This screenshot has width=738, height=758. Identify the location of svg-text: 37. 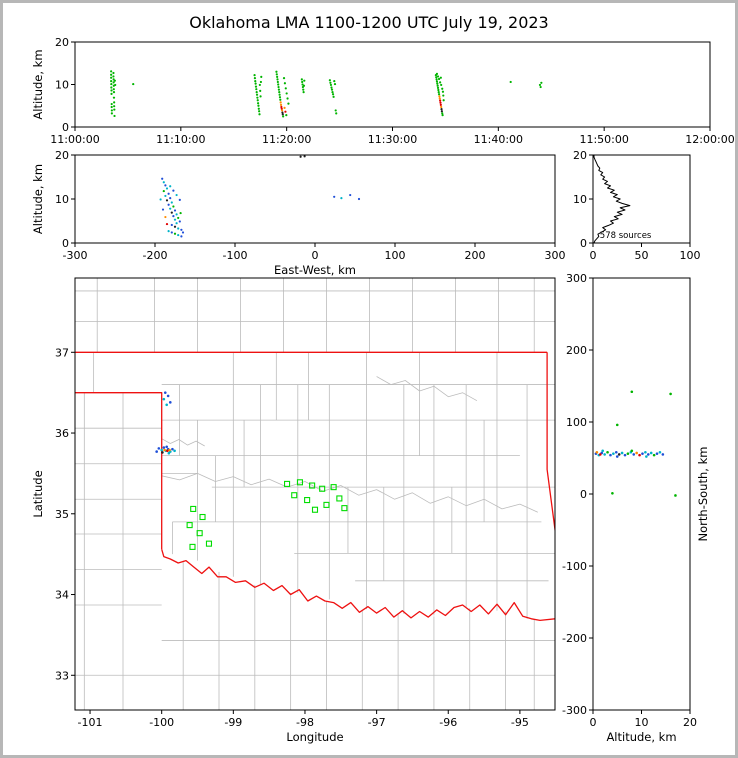
(62, 352).